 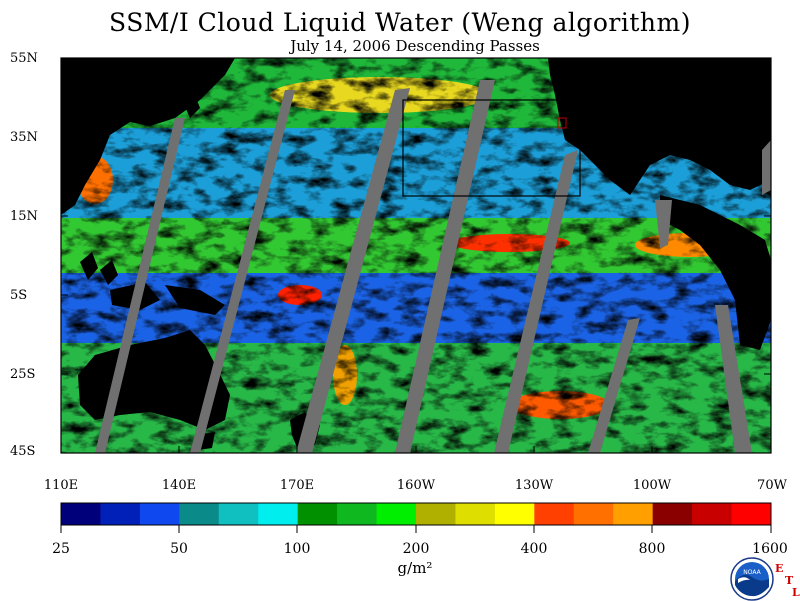 I want to click on lon-label-140e: 140E, so click(x=179, y=485).